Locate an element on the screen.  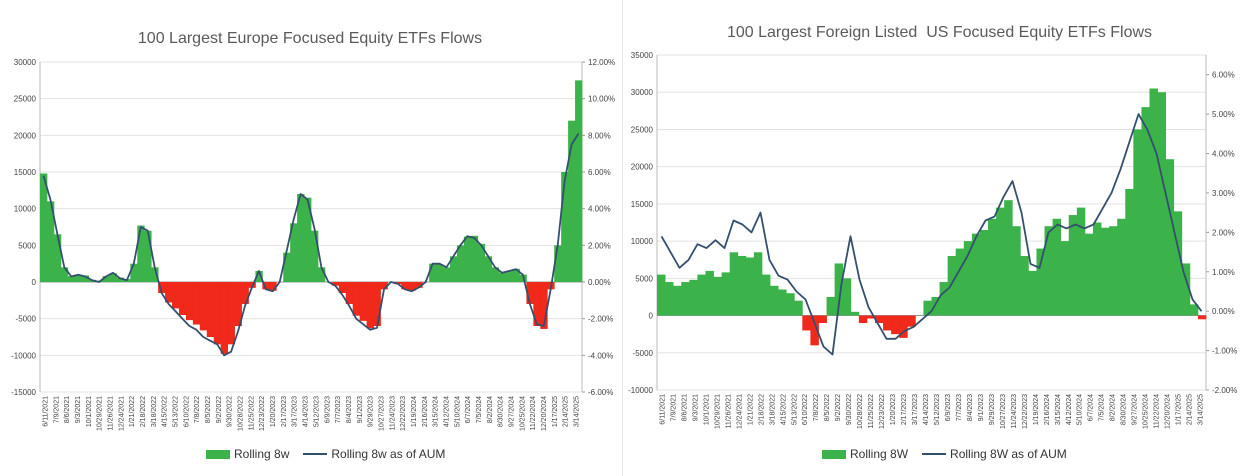
x-tick-label: 2/14/2025 is located at coordinates (1190, 409).